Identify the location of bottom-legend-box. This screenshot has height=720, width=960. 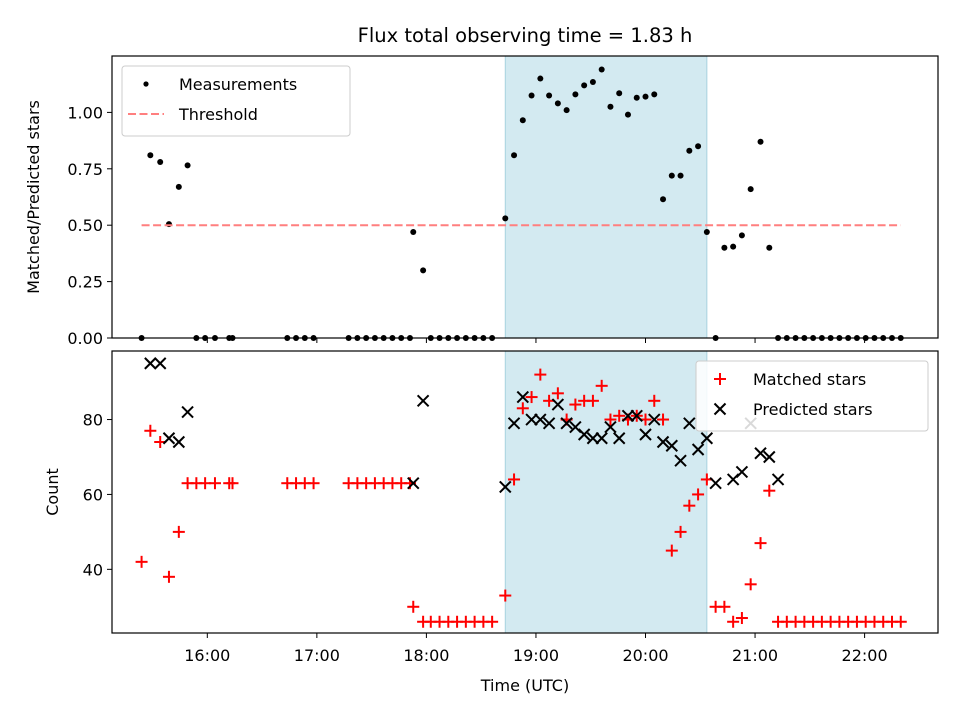
(812, 396).